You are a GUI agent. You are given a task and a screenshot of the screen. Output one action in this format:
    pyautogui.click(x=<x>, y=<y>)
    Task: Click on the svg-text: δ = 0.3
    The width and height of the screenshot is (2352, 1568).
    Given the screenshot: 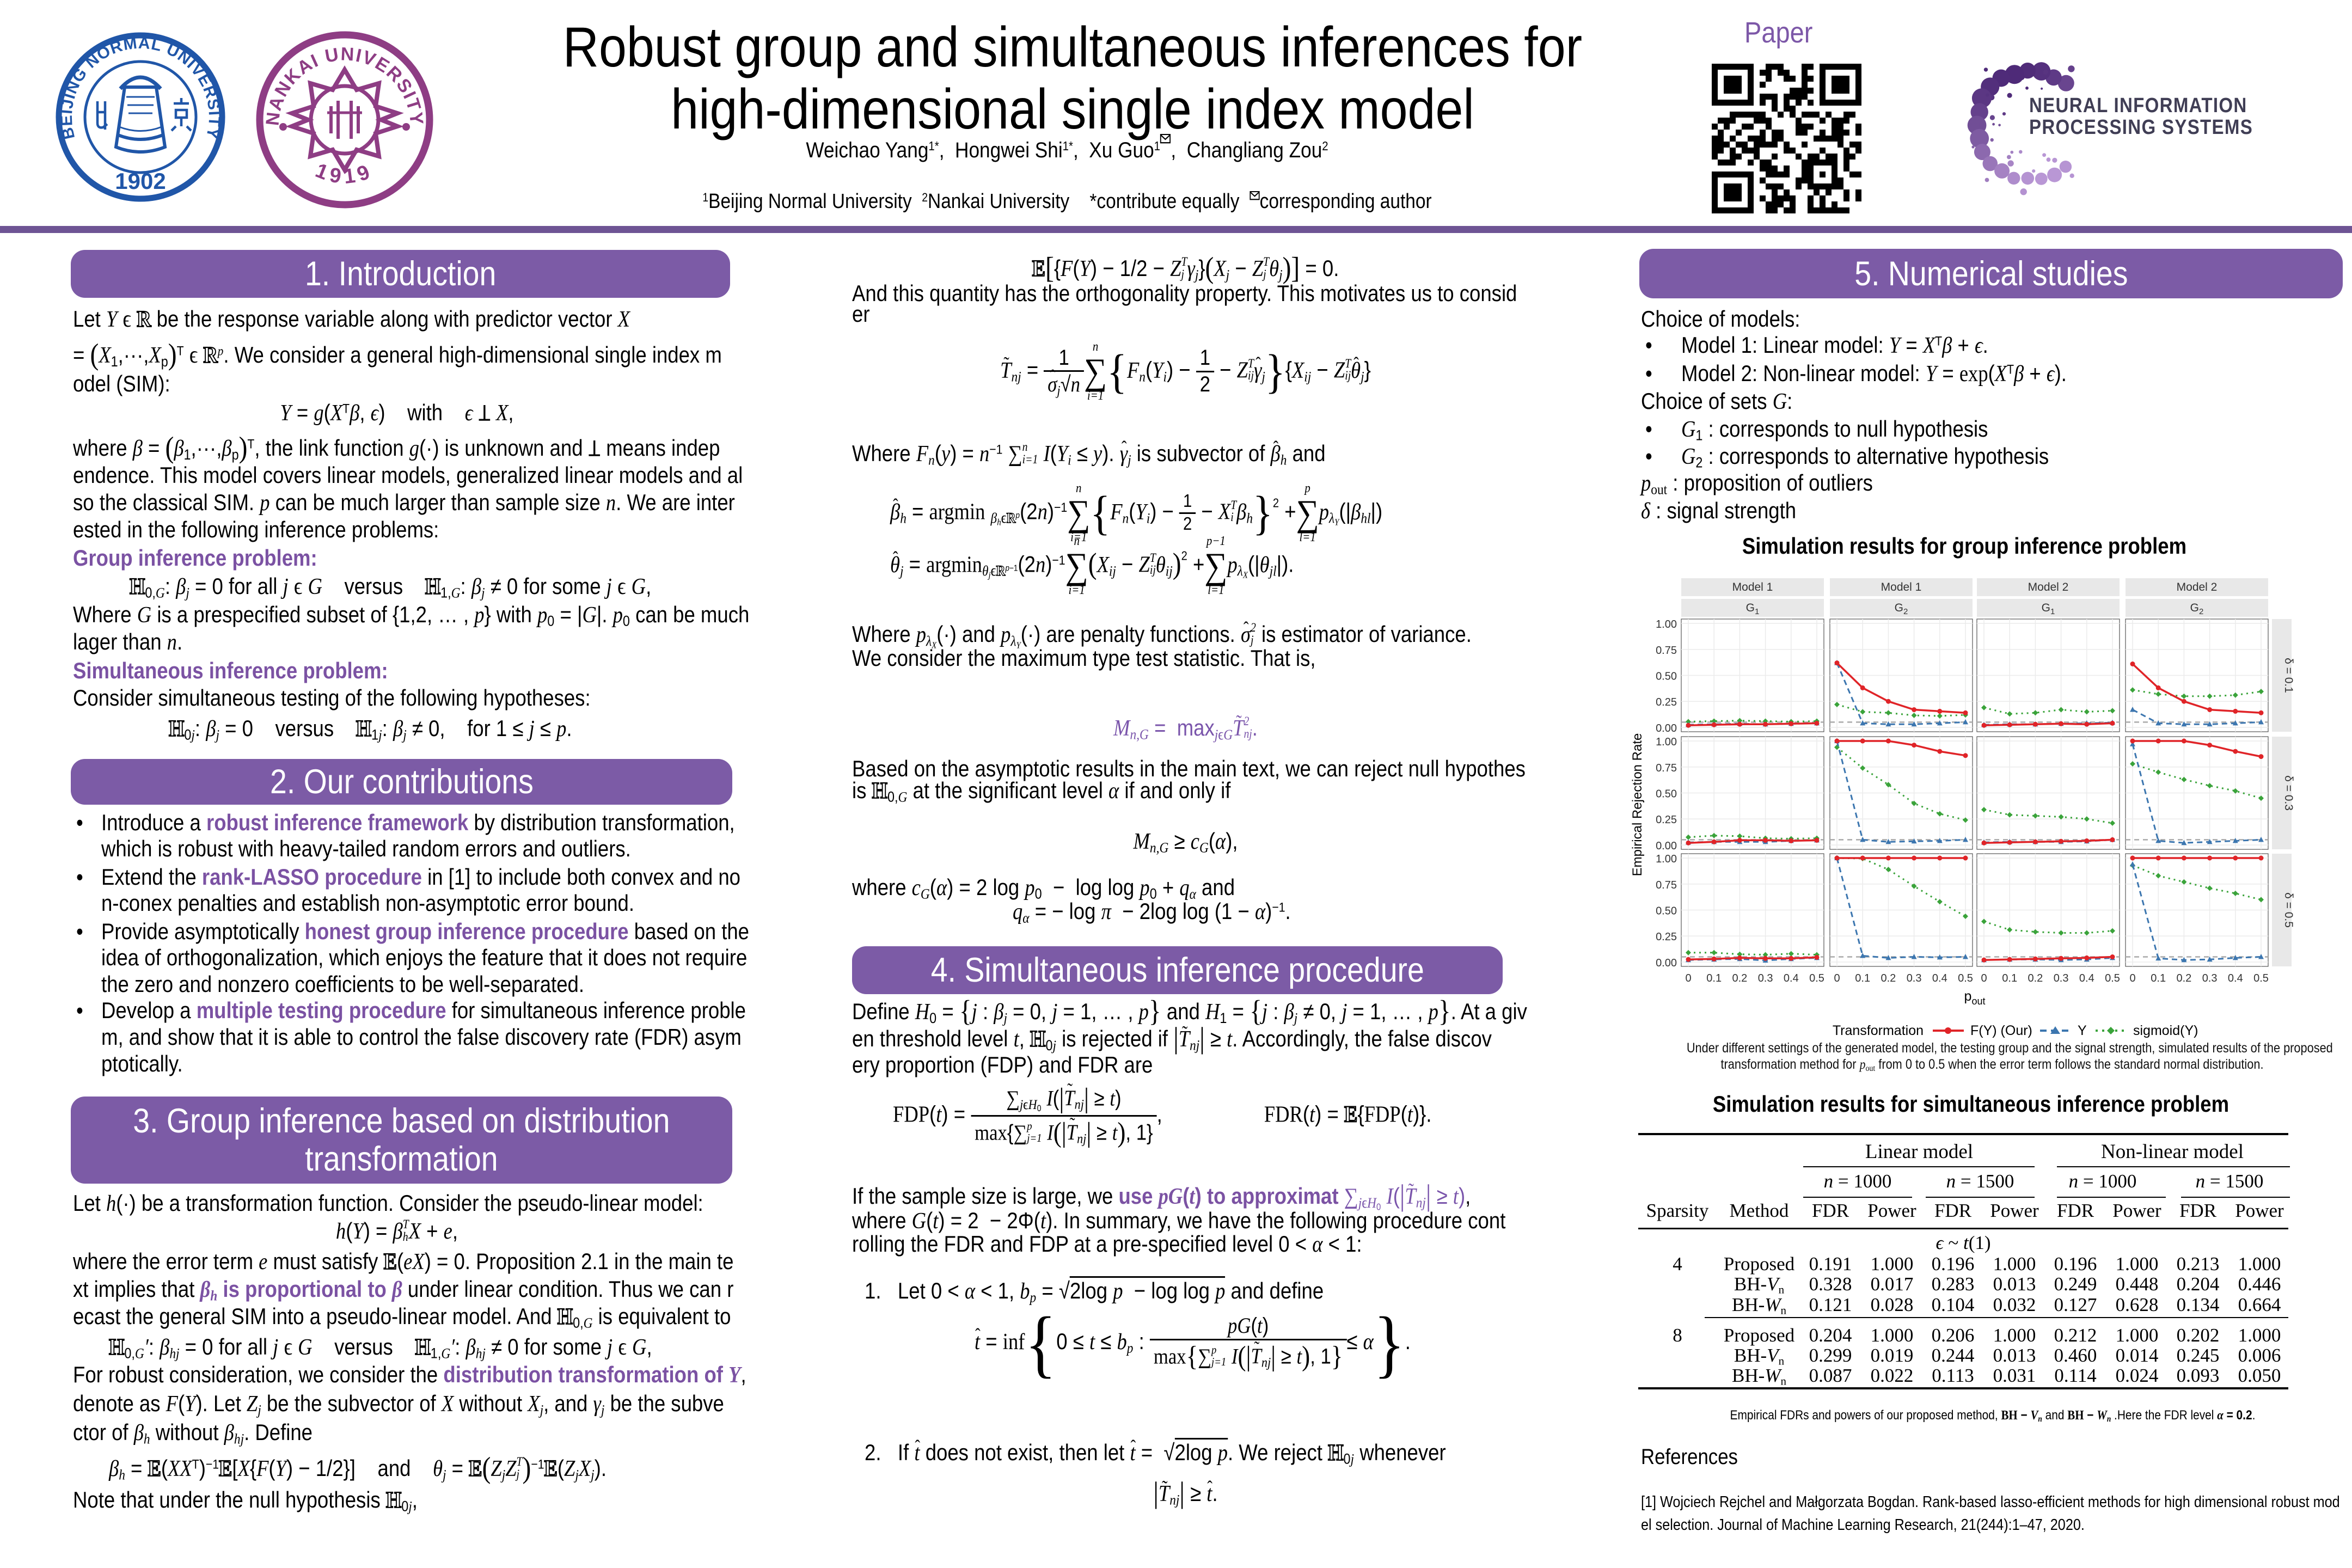 What is the action you would take?
    pyautogui.click(x=2288, y=793)
    